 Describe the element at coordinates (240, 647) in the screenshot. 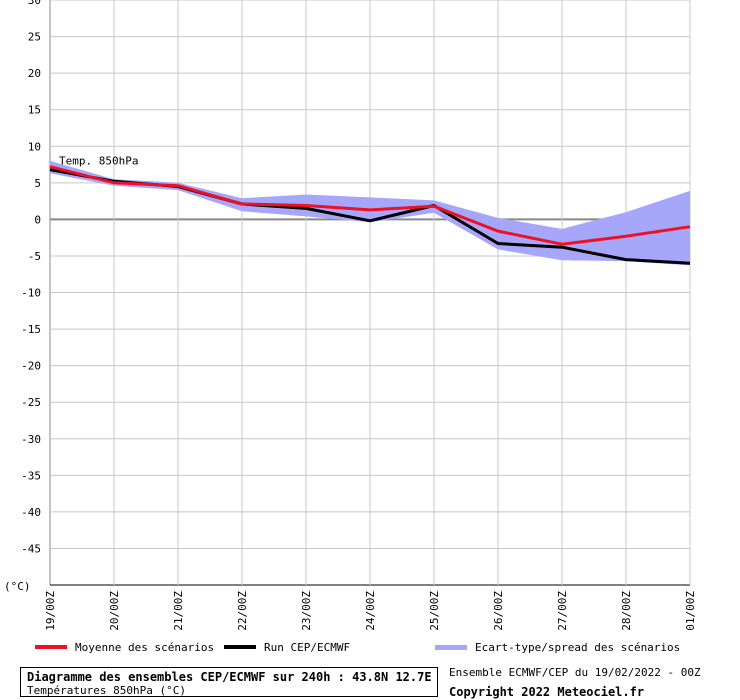

I see `legend-swatch-run` at that location.